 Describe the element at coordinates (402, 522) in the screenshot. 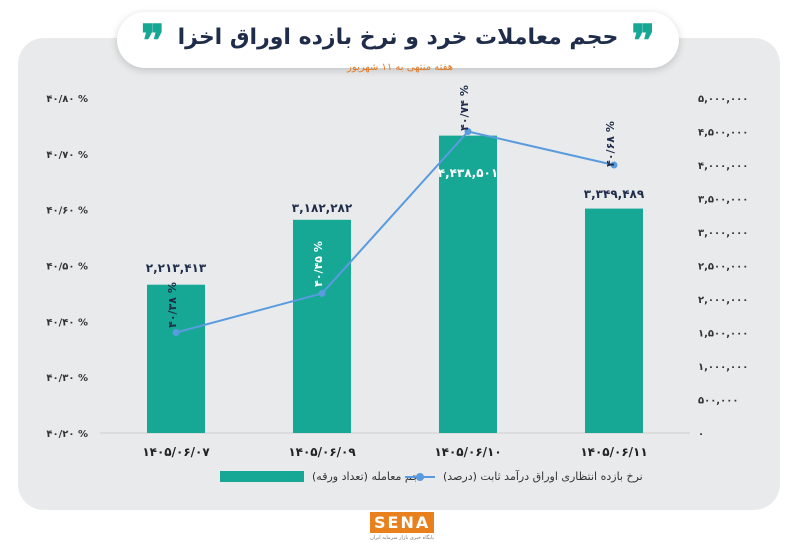

I see `logo-text: SENA` at that location.